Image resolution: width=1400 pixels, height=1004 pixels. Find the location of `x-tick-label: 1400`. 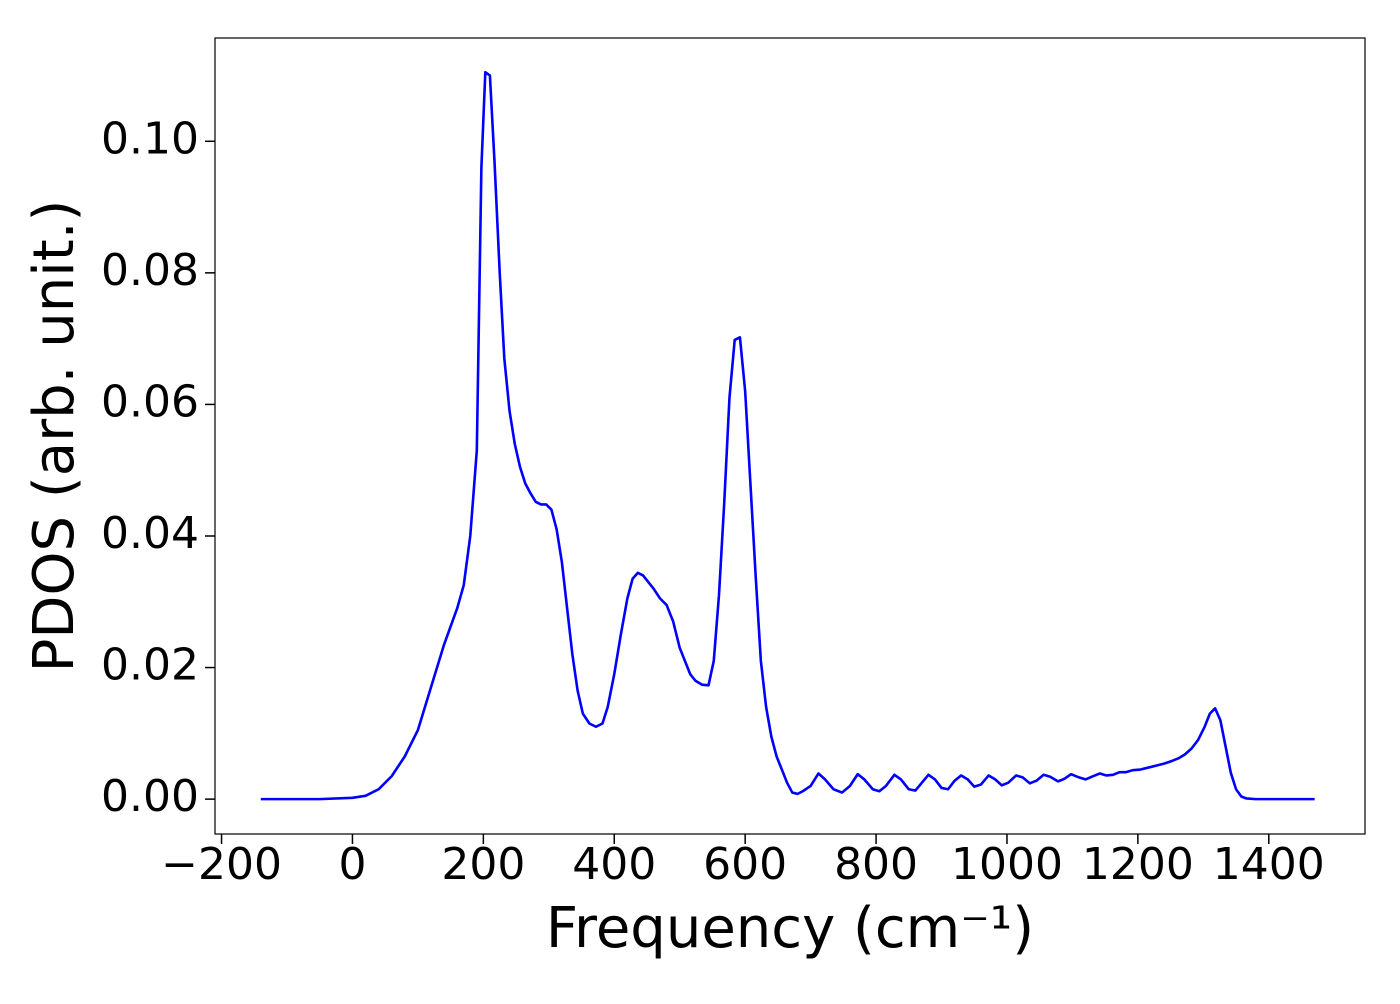

x-tick-label: 1400 is located at coordinates (1269, 864).